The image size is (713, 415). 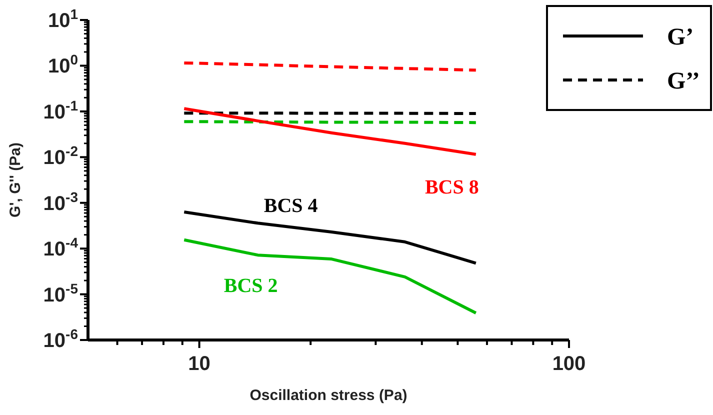 What do you see at coordinates (60, 201) in the screenshot?
I see `y-tick-label: 10$^{-3}$` at bounding box center [60, 201].